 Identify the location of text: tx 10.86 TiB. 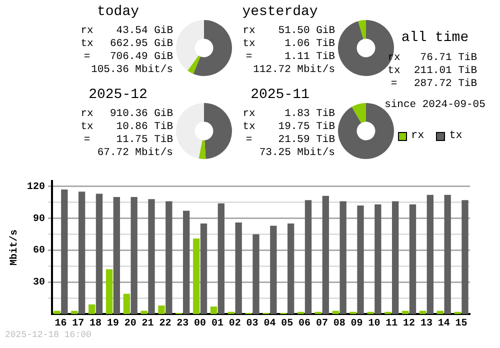
(126, 127).